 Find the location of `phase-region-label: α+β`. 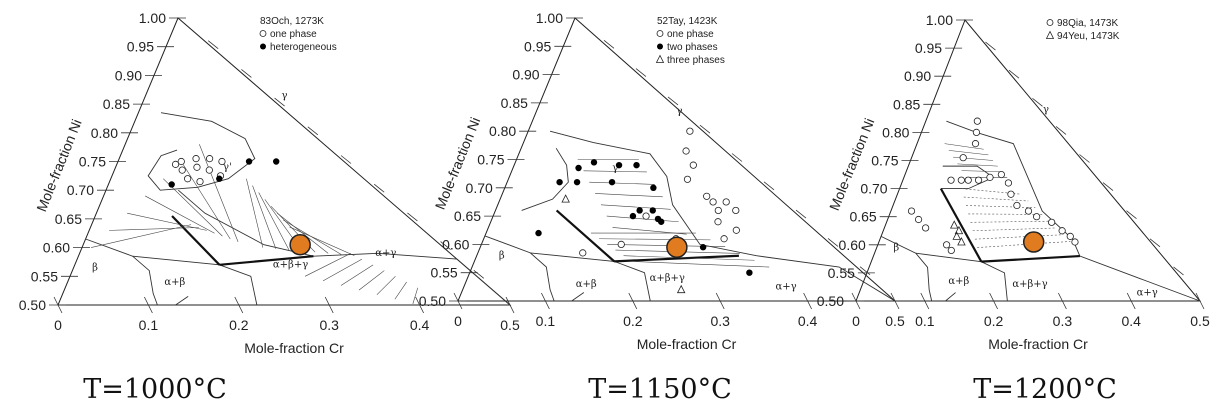

phase-region-label: α+β is located at coordinates (174, 282).